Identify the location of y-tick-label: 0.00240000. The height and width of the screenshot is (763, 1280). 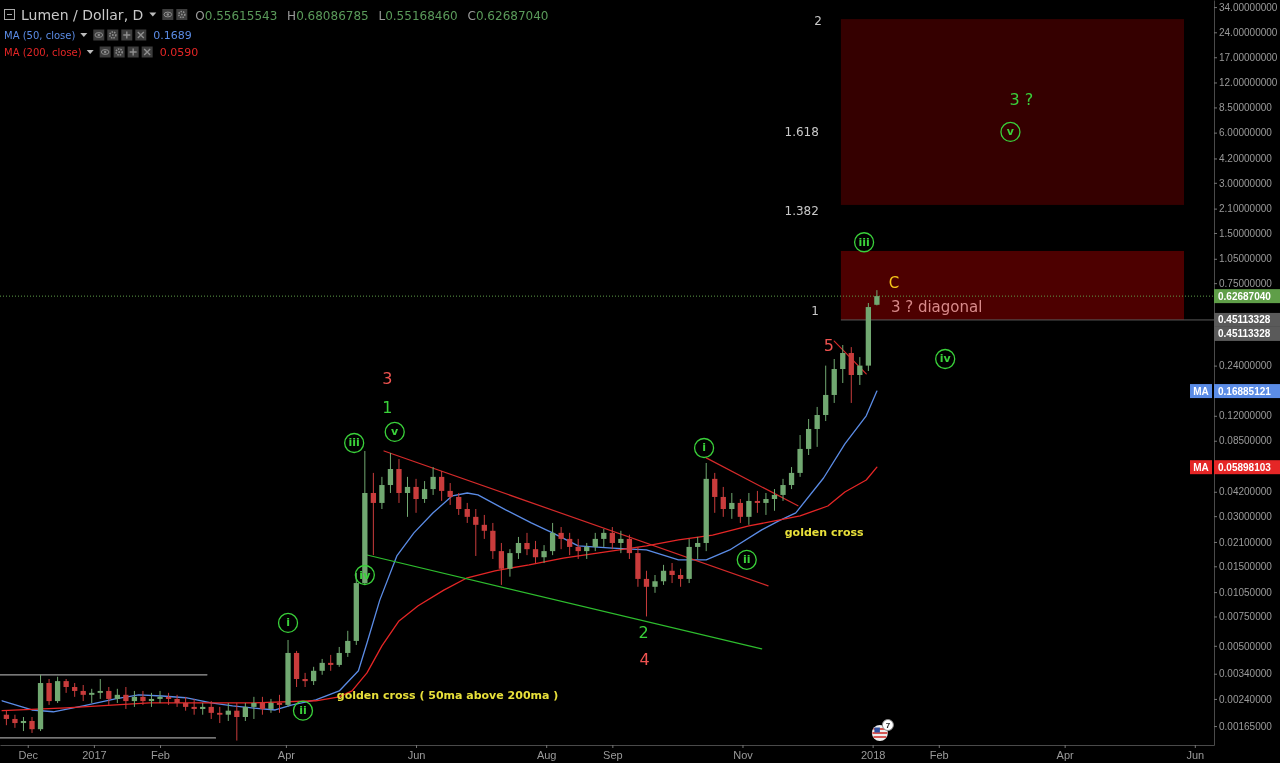
(1246, 699).